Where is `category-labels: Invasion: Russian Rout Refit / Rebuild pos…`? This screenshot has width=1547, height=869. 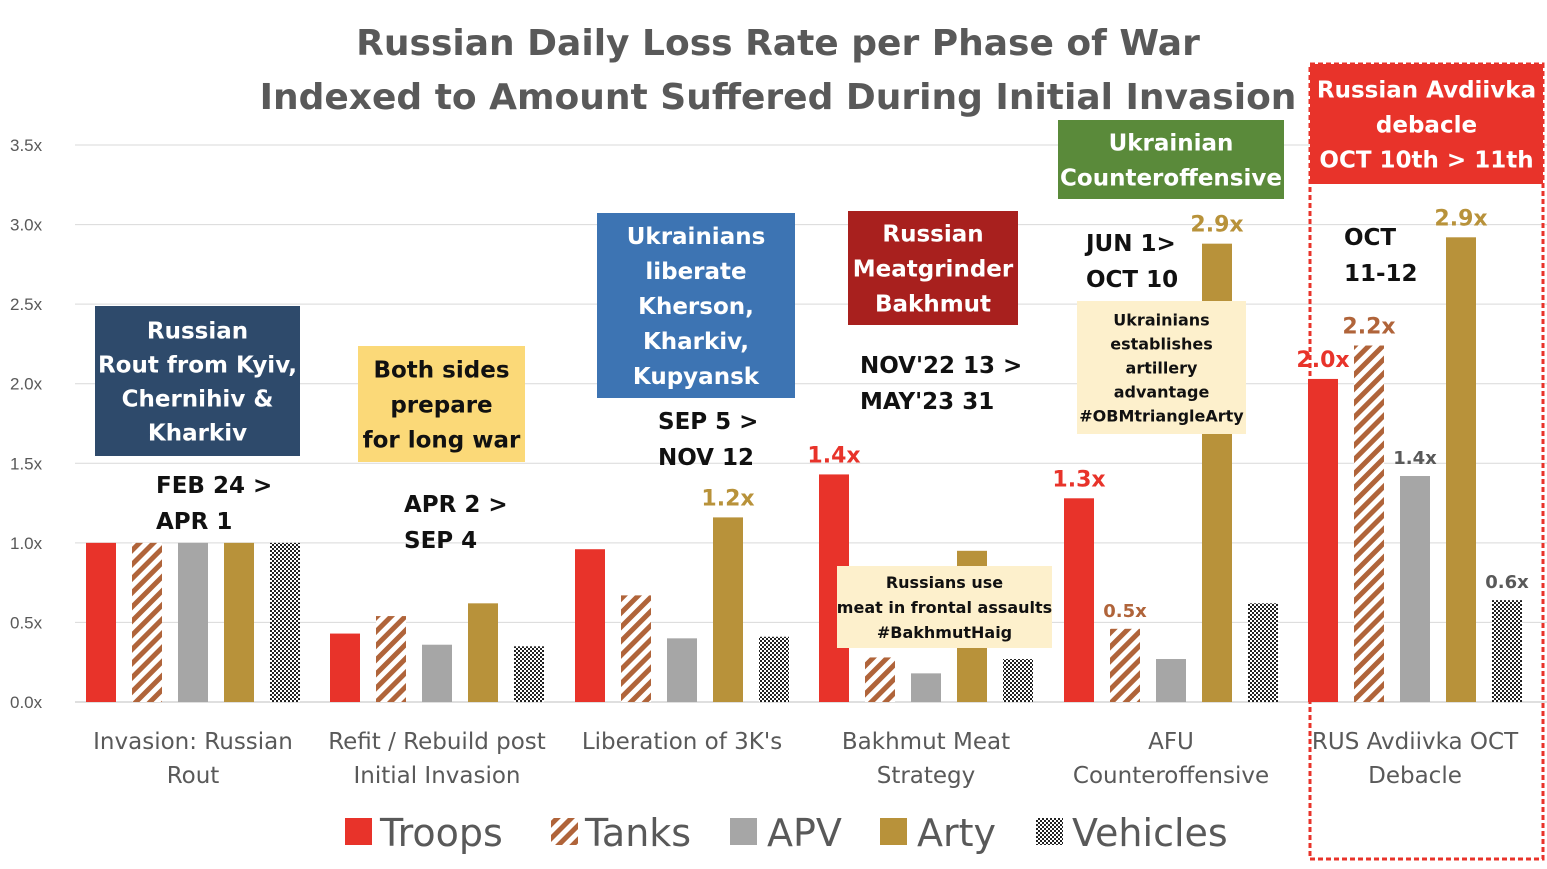 category-labels: Invasion: Russian Rout Refit / Rebuild pos… is located at coordinates (806, 759).